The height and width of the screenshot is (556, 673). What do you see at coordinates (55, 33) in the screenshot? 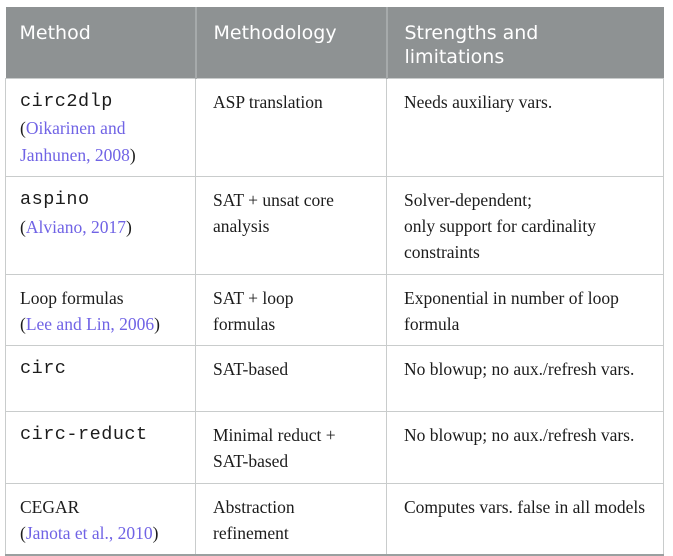
I see `column-header-method-label: Method` at bounding box center [55, 33].